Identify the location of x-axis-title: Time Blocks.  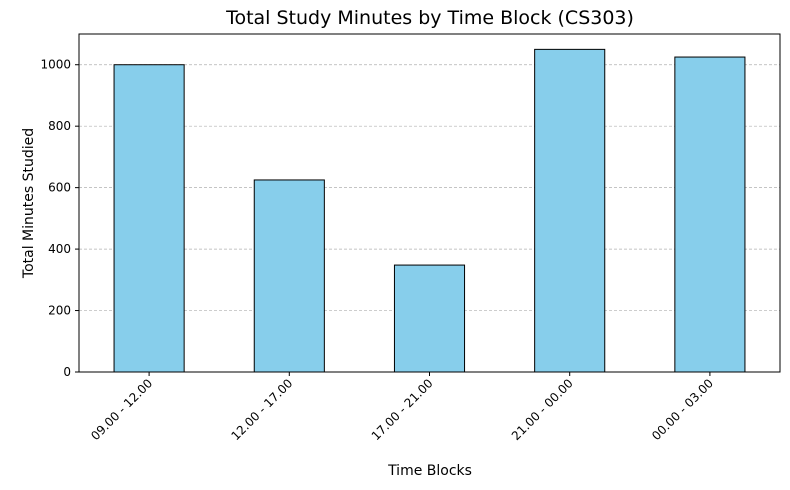
(429, 471).